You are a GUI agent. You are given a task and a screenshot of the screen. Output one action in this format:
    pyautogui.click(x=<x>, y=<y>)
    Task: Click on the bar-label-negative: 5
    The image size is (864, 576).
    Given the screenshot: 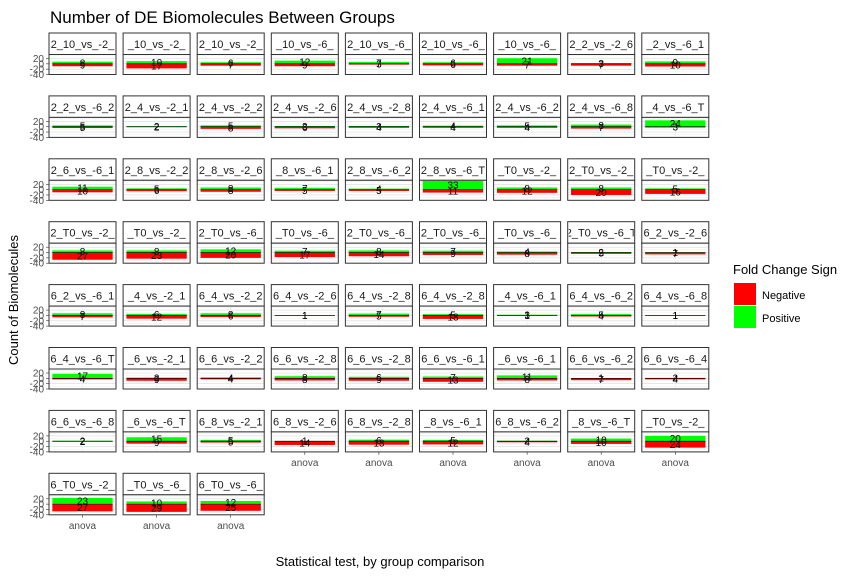 What is the action you would take?
    pyautogui.click(x=379, y=317)
    